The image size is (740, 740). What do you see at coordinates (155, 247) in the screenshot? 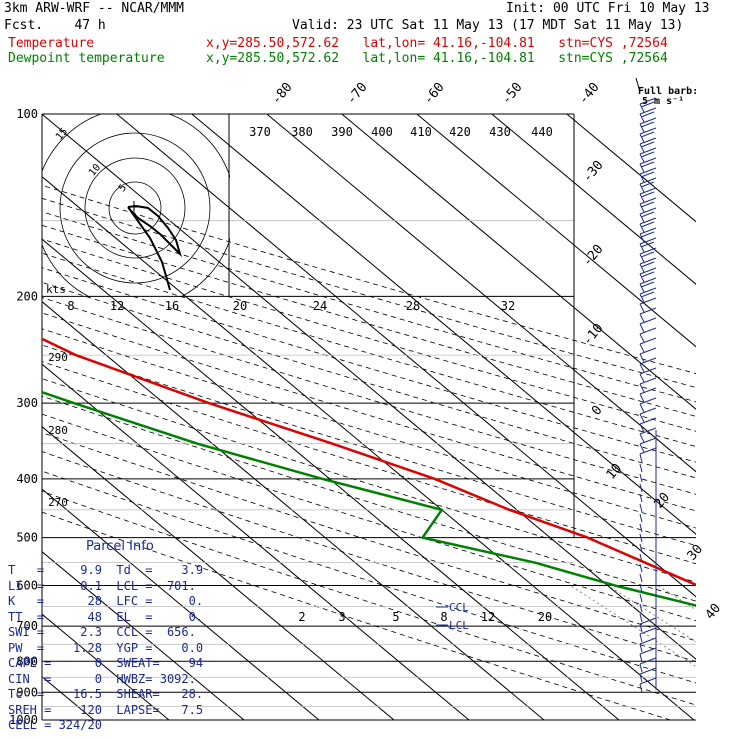
I see `hodograph-trace` at bounding box center [155, 247].